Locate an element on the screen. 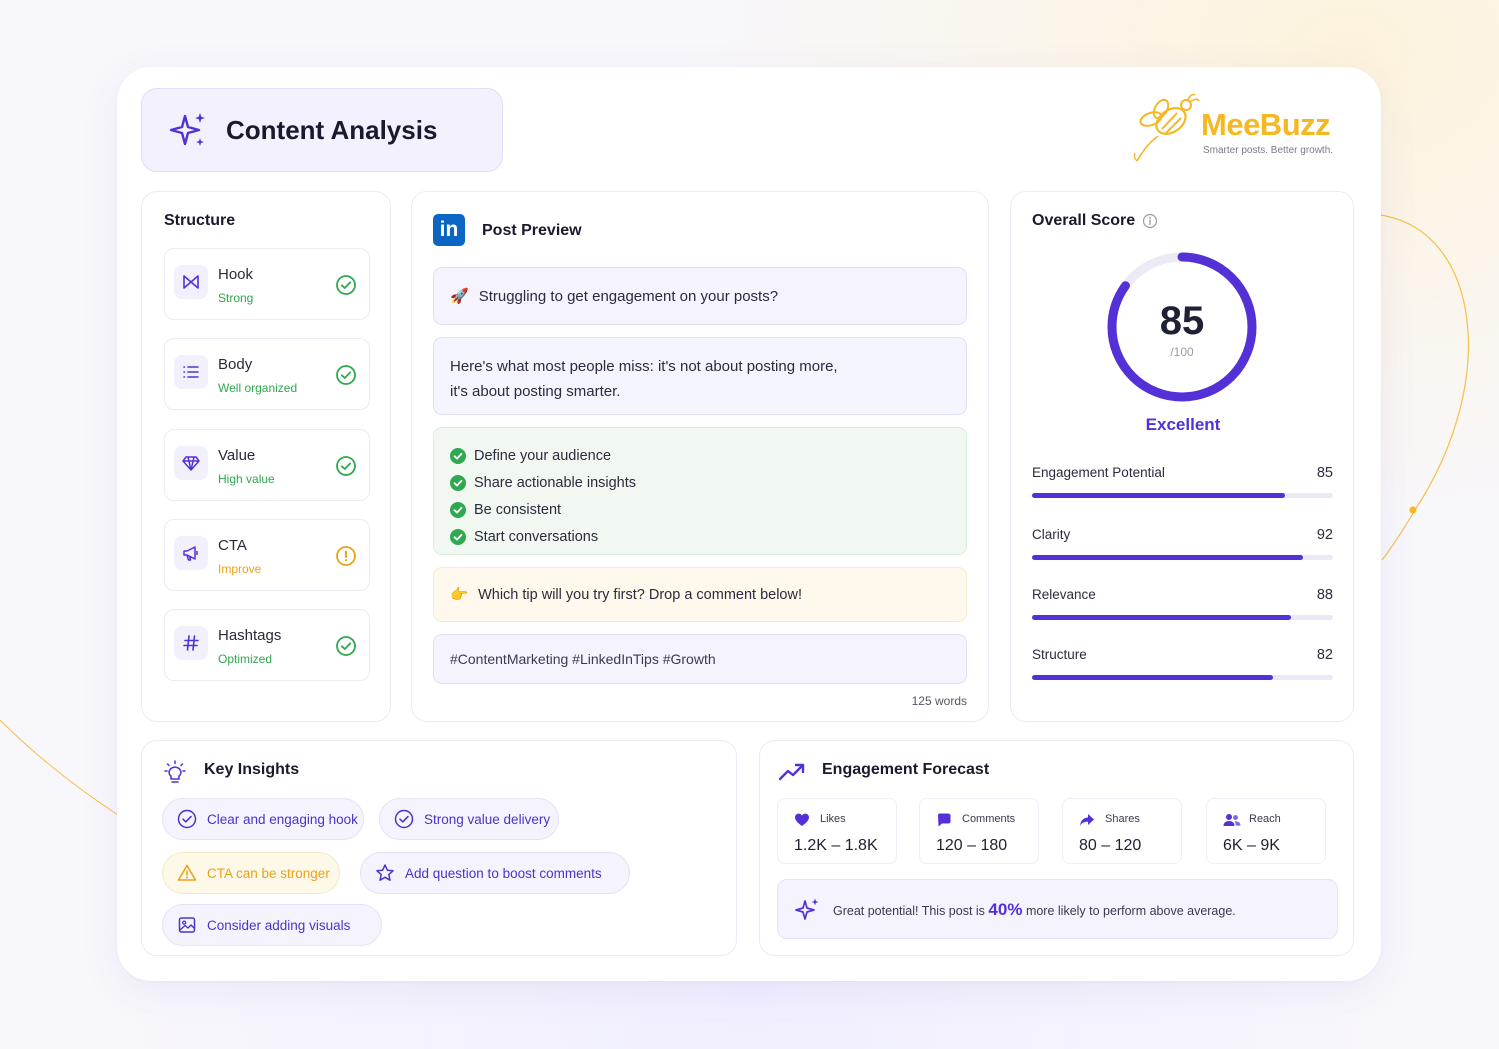  metric-label: Clarity is located at coordinates (1051, 534).